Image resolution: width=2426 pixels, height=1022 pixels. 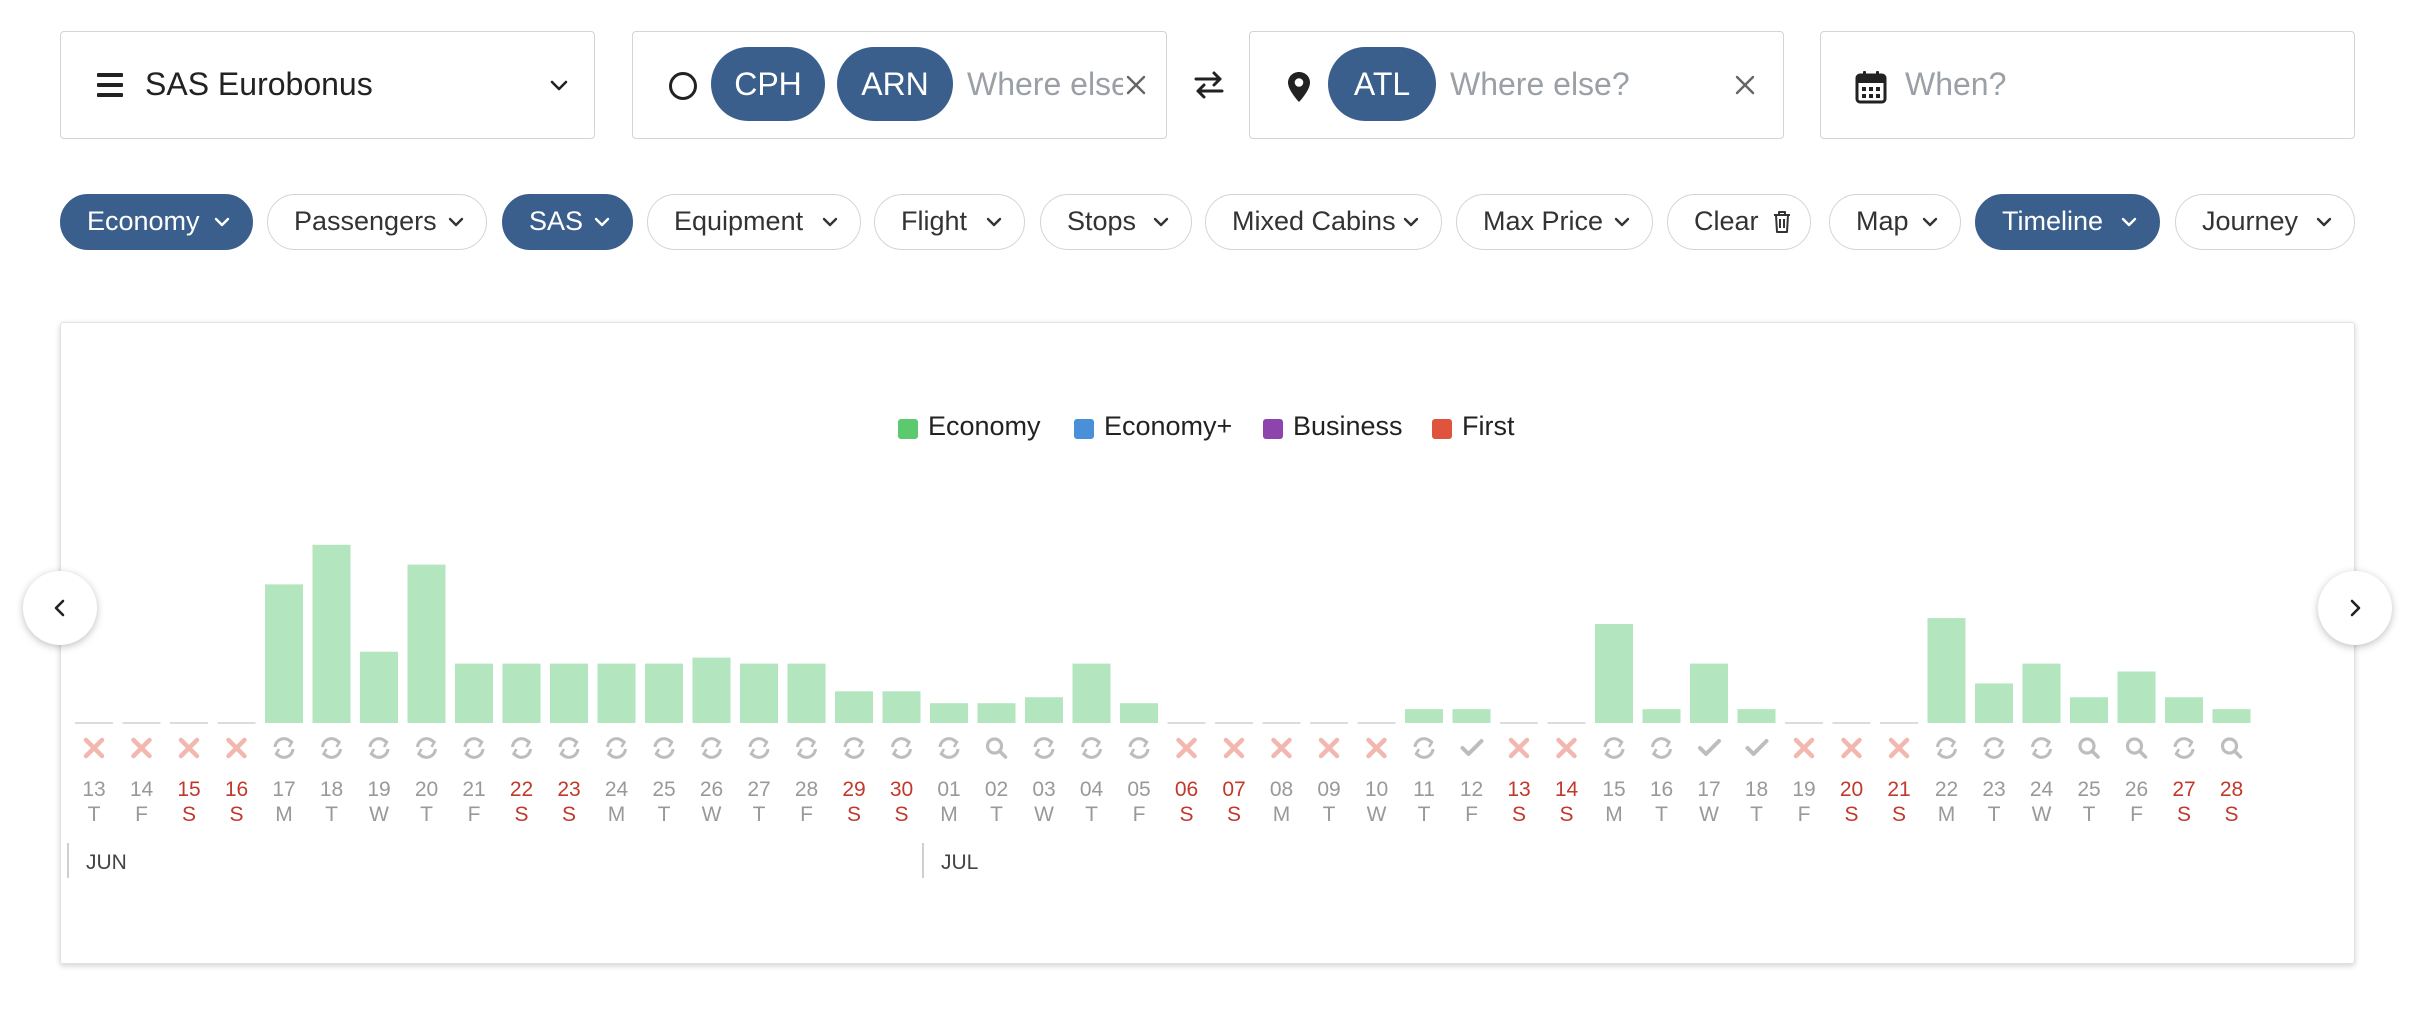 I want to click on day-number-label: 20, so click(x=1851, y=789).